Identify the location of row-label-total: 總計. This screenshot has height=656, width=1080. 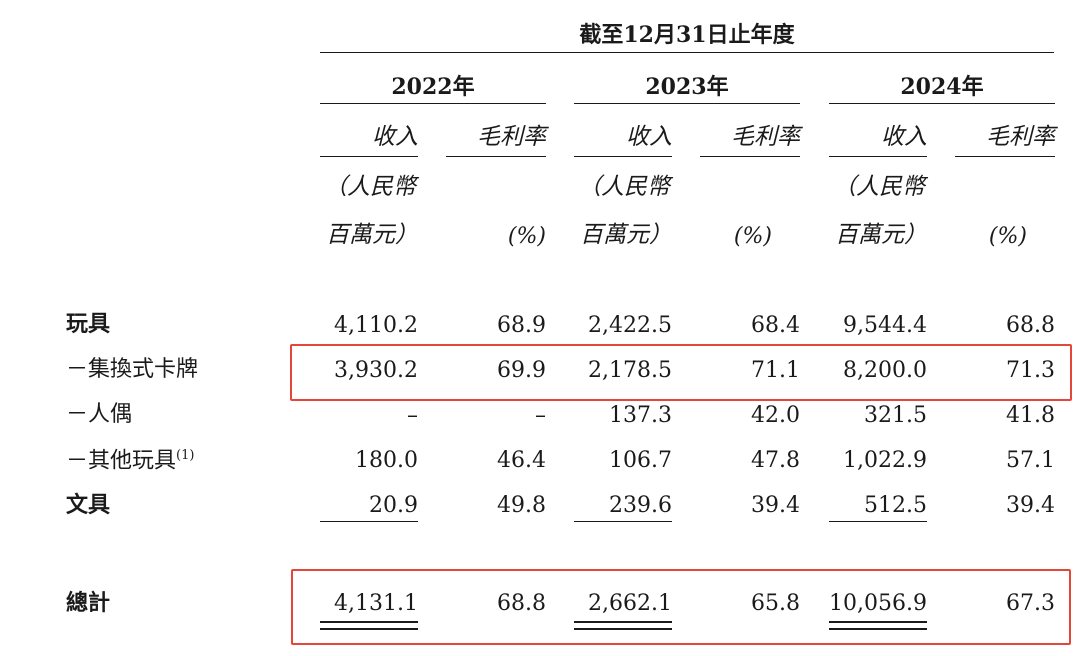
(88, 603).